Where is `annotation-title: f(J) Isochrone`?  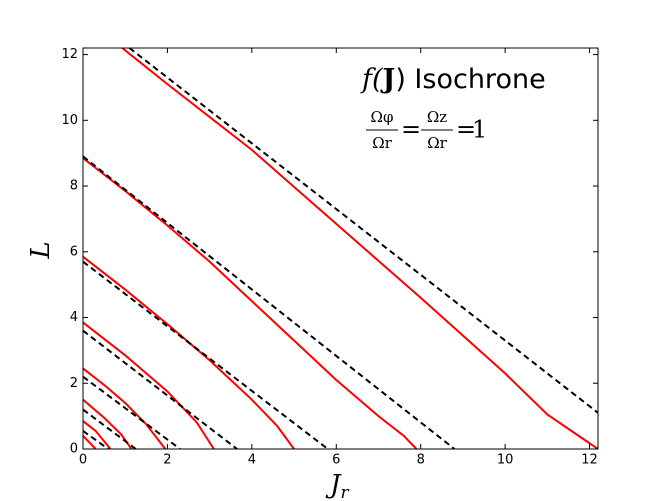 annotation-title: f(J) Isochrone is located at coordinates (453, 79).